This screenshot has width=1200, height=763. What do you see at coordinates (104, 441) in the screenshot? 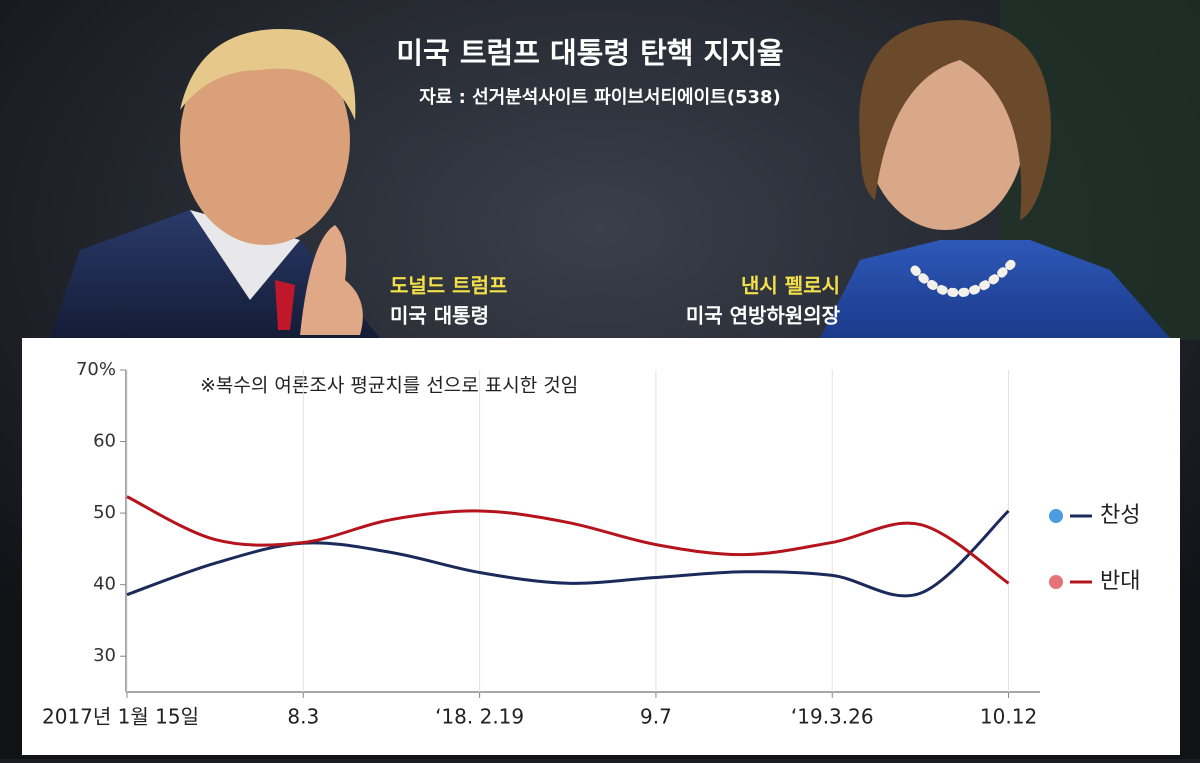
I see `y-tick-label: 60` at bounding box center [104, 441].